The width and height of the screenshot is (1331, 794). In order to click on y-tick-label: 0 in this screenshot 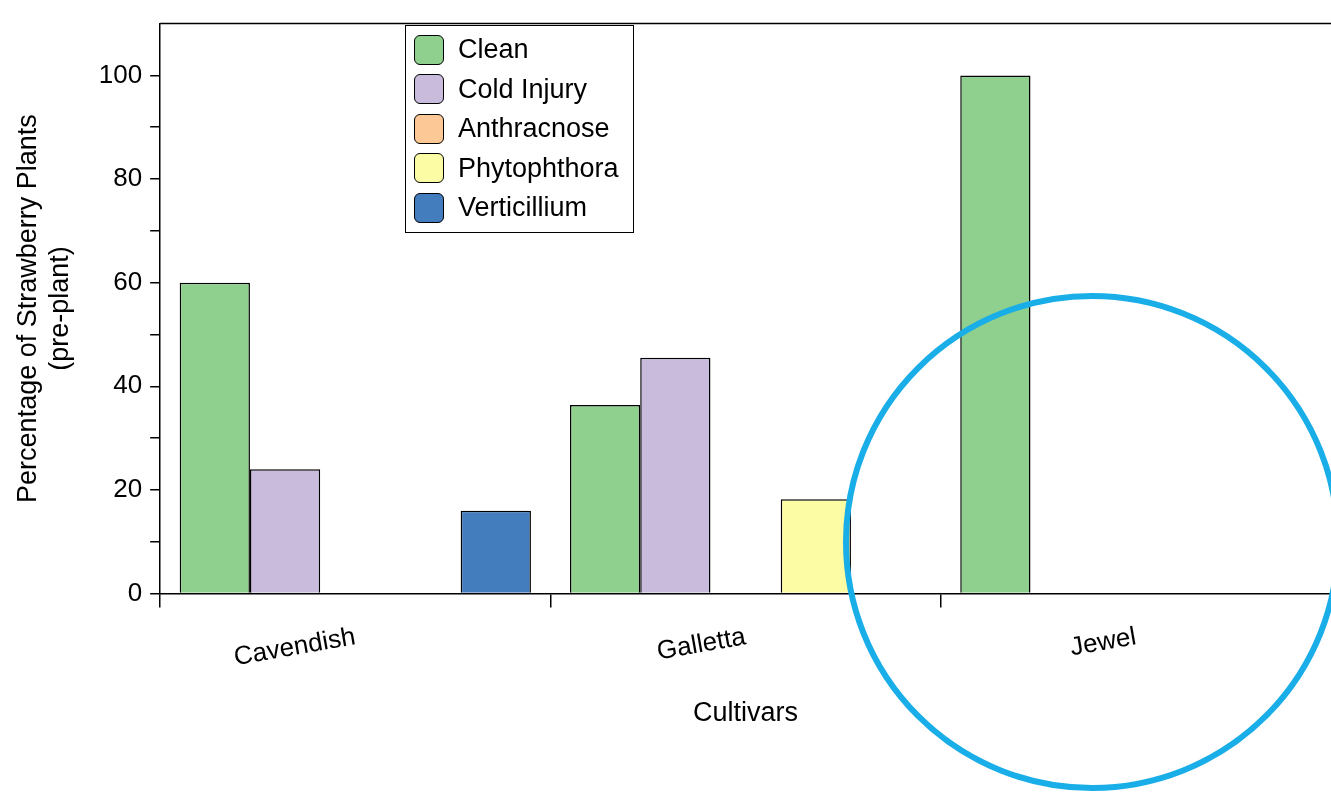, I will do `click(135, 591)`.